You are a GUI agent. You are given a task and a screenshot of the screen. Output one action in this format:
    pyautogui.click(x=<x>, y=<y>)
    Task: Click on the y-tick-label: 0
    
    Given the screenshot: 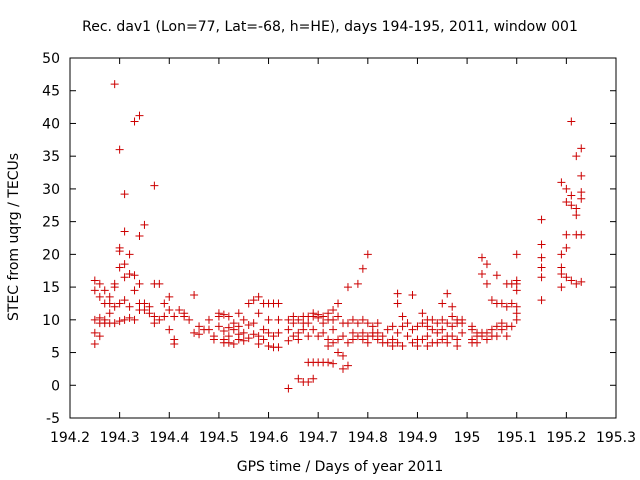 What is the action you would take?
    pyautogui.click(x=55, y=386)
    